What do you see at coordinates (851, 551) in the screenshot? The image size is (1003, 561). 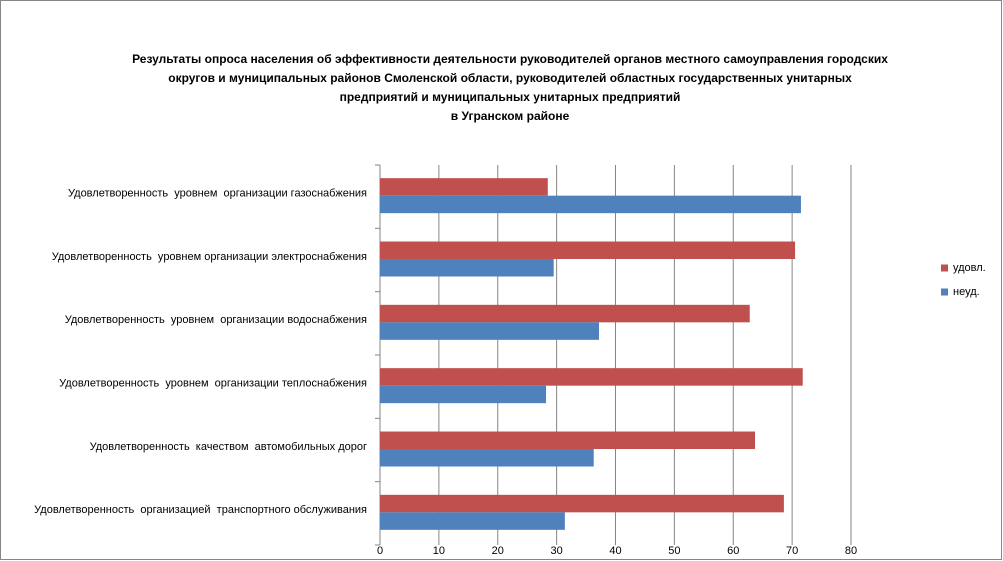 I see `x-tick-label: 80` at bounding box center [851, 551].